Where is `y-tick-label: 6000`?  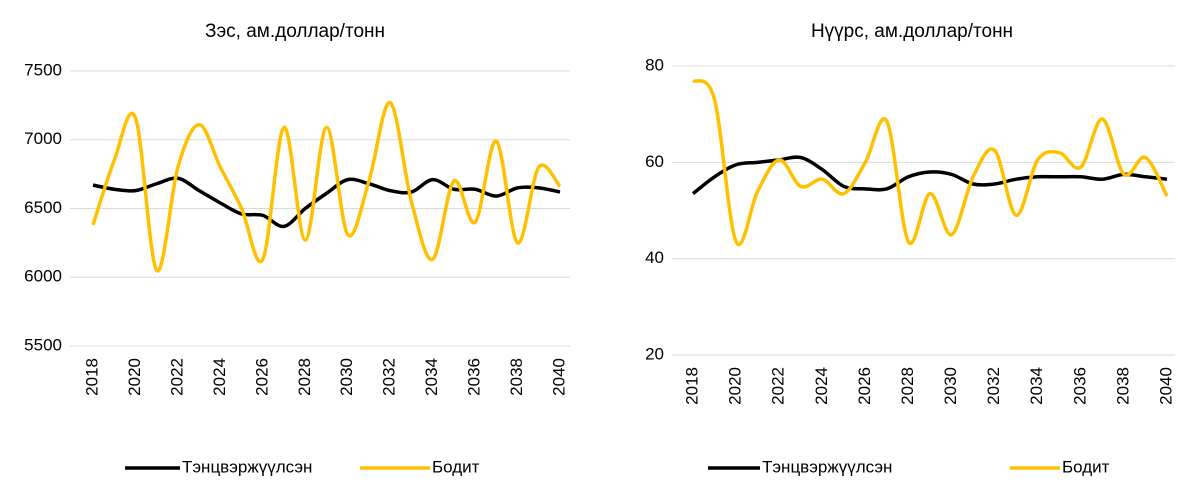
y-tick-label: 6000 is located at coordinates (43, 276).